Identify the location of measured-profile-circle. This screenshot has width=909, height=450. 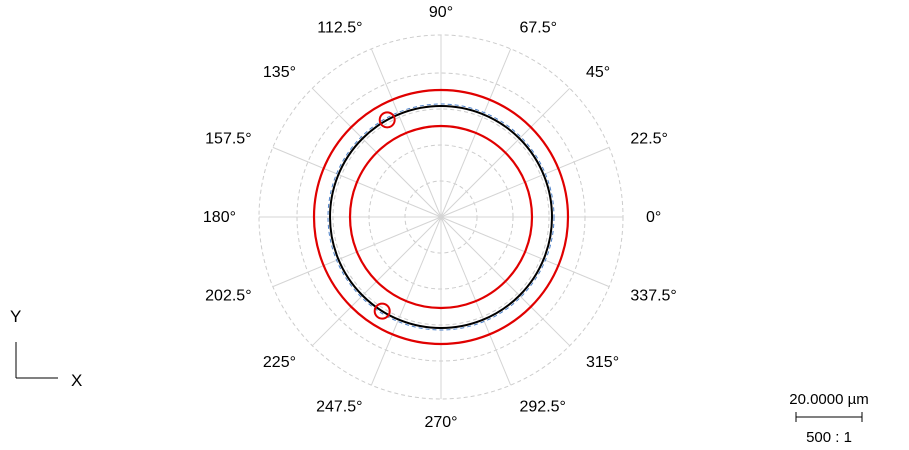
(441, 217).